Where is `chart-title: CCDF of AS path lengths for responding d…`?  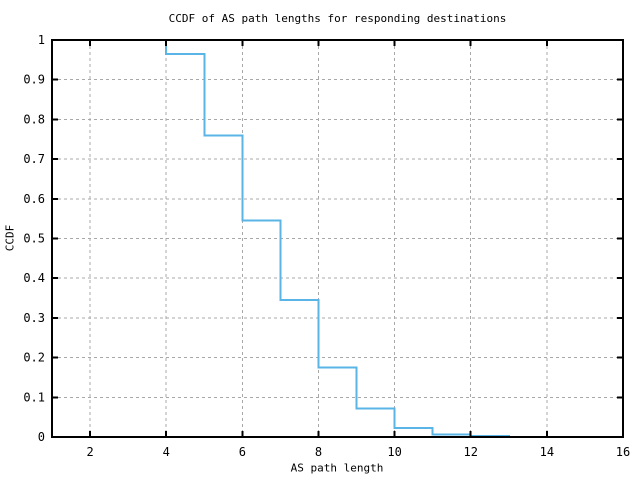 chart-title: CCDF of AS path lengths for responding d… is located at coordinates (337, 18).